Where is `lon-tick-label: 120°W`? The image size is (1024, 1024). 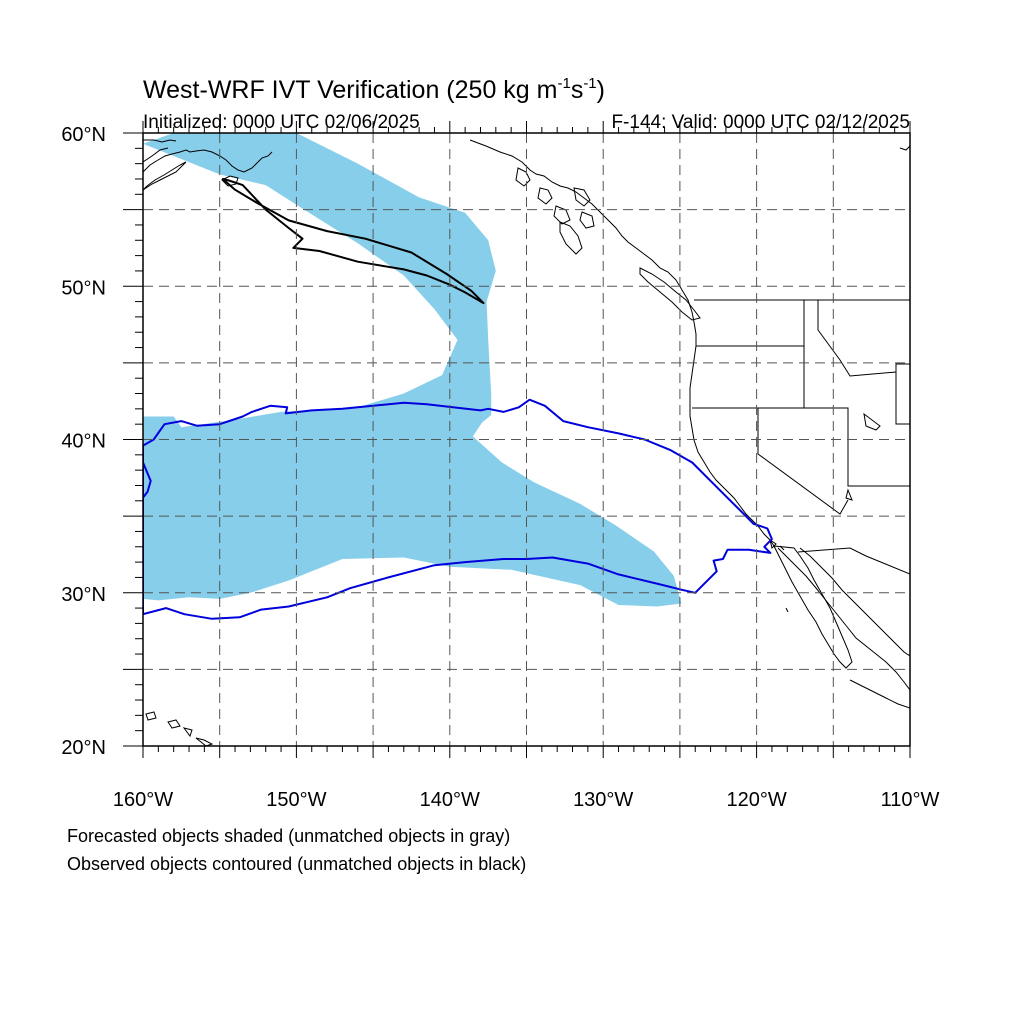
lon-tick-label: 120°W is located at coordinates (756, 800).